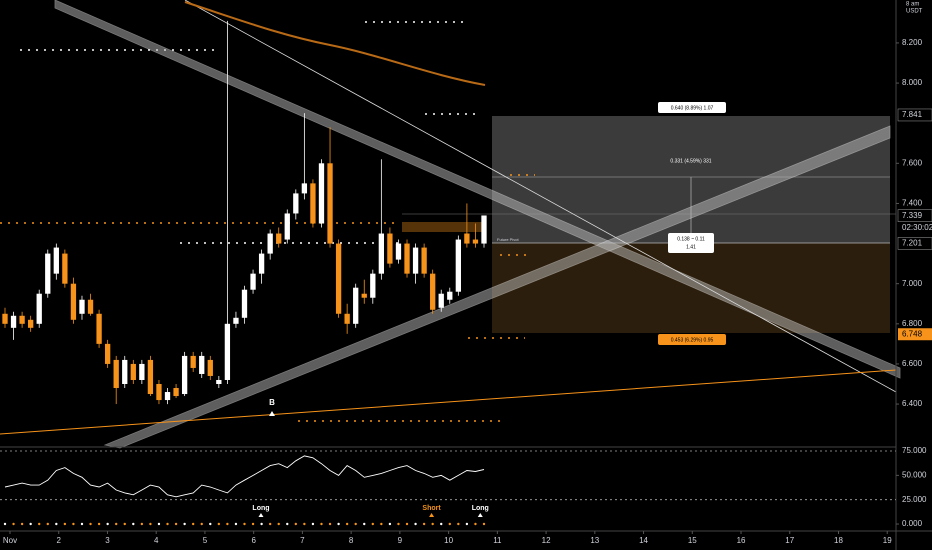 Image resolution: width=932 pixels, height=550 pixels. I want to click on x-tick-label: 19, so click(887, 540).